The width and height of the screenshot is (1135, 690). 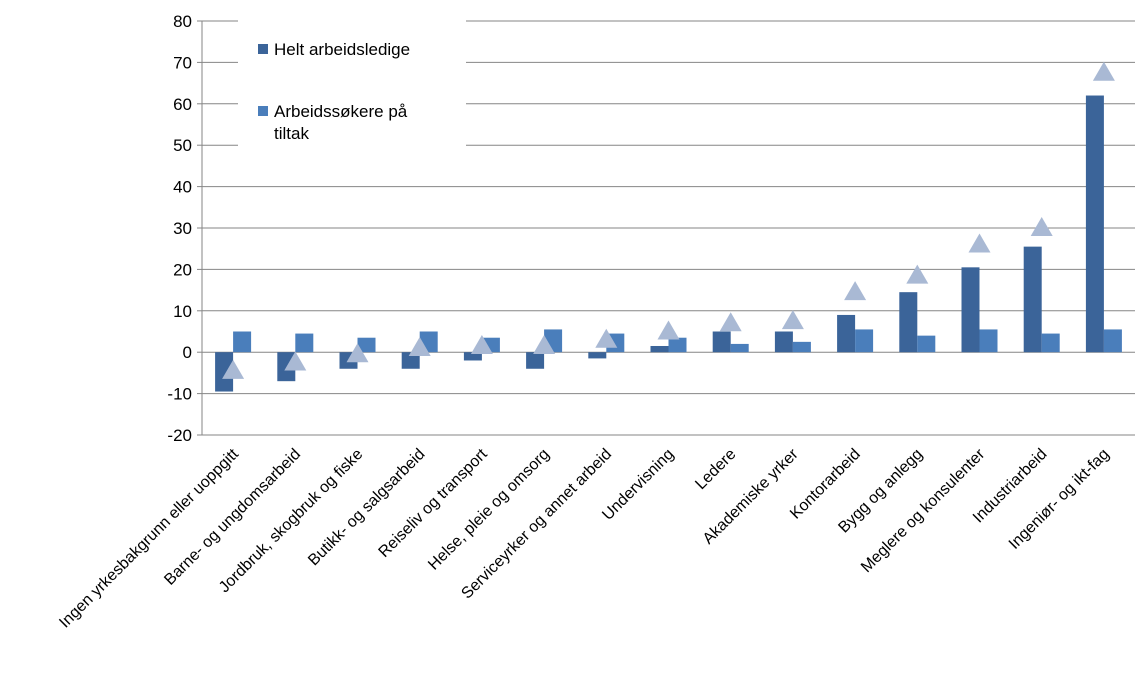 What do you see at coordinates (182, 145) in the screenshot?
I see `y-tick-label: 50` at bounding box center [182, 145].